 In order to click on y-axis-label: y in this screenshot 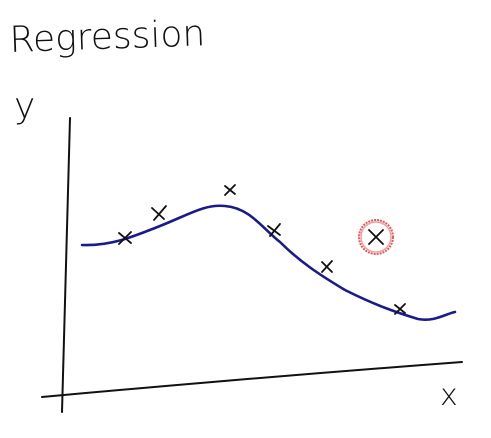, I will do `click(24, 106)`.